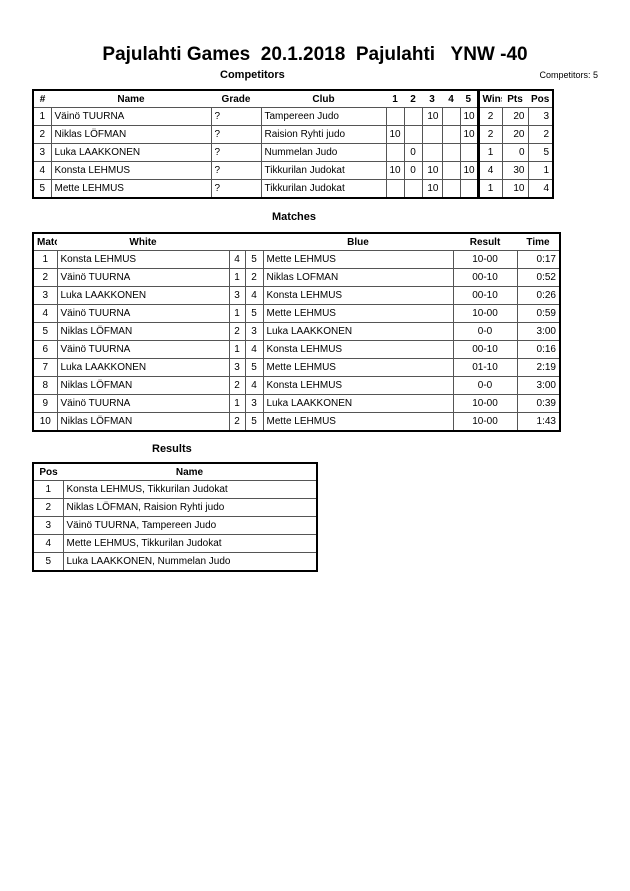  What do you see at coordinates (175, 472) in the screenshot?
I see `header-row: Pos Name` at bounding box center [175, 472].